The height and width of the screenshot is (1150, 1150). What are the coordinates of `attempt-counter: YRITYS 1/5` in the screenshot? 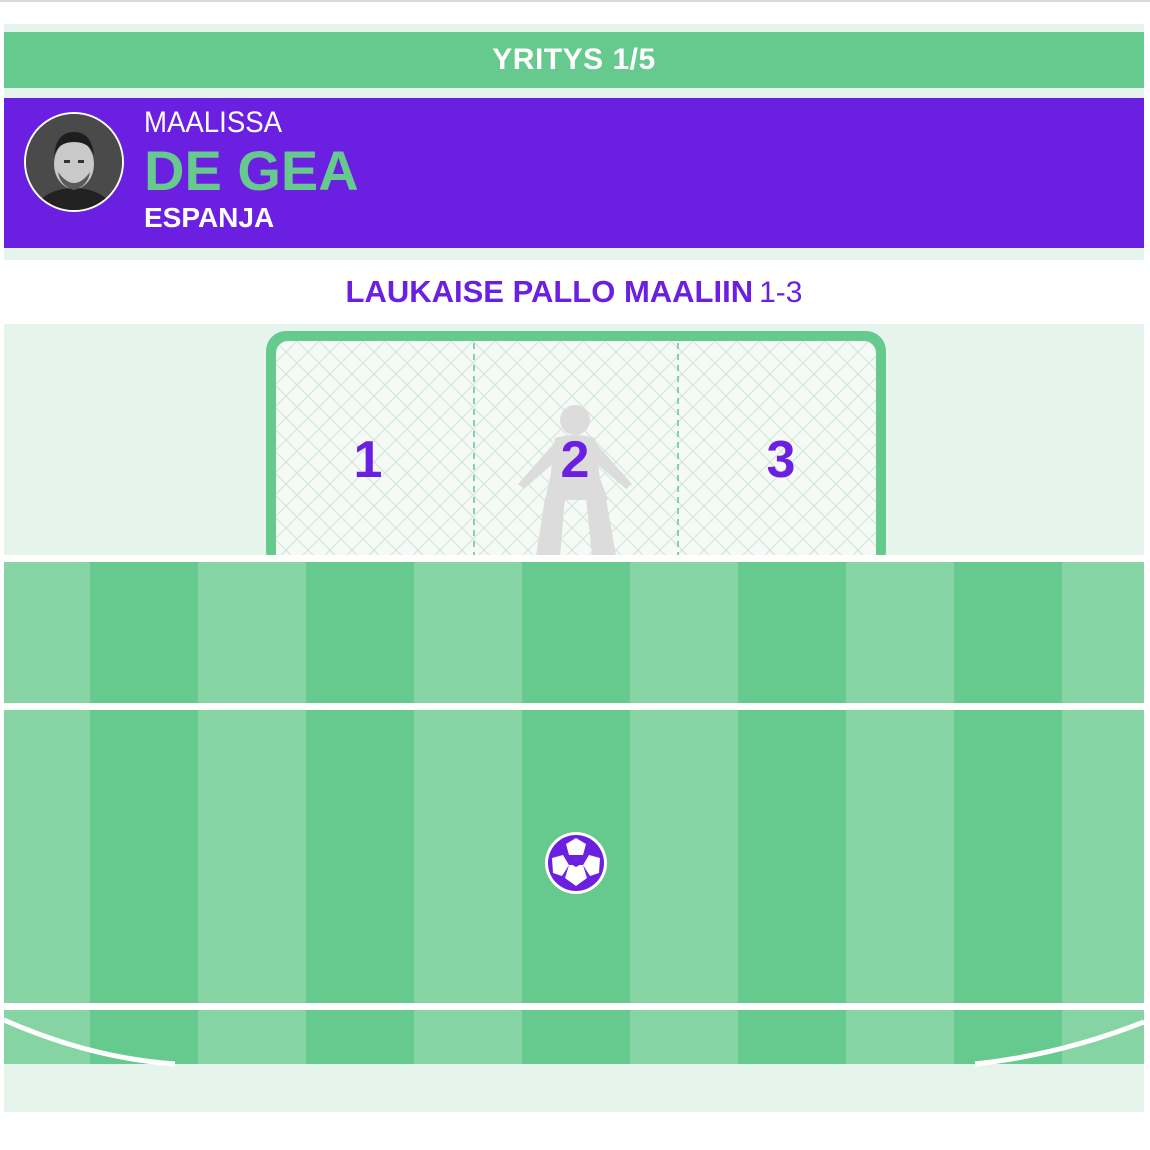 It's located at (574, 60).